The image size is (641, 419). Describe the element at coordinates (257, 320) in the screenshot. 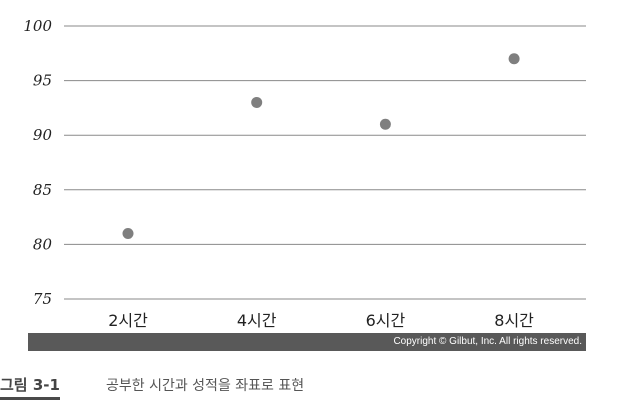

I see `x-tick-label: 4시간` at that location.